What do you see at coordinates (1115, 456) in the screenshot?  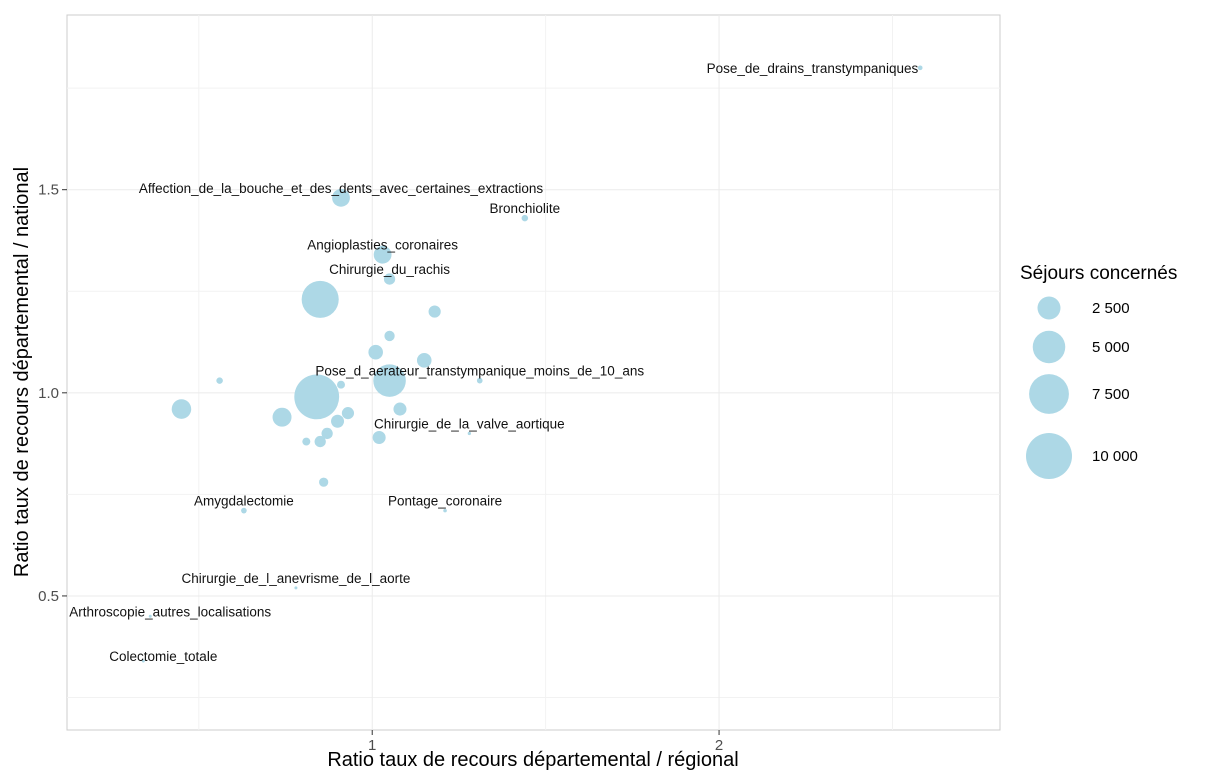 I see `legend-label: 10 000` at bounding box center [1115, 456].